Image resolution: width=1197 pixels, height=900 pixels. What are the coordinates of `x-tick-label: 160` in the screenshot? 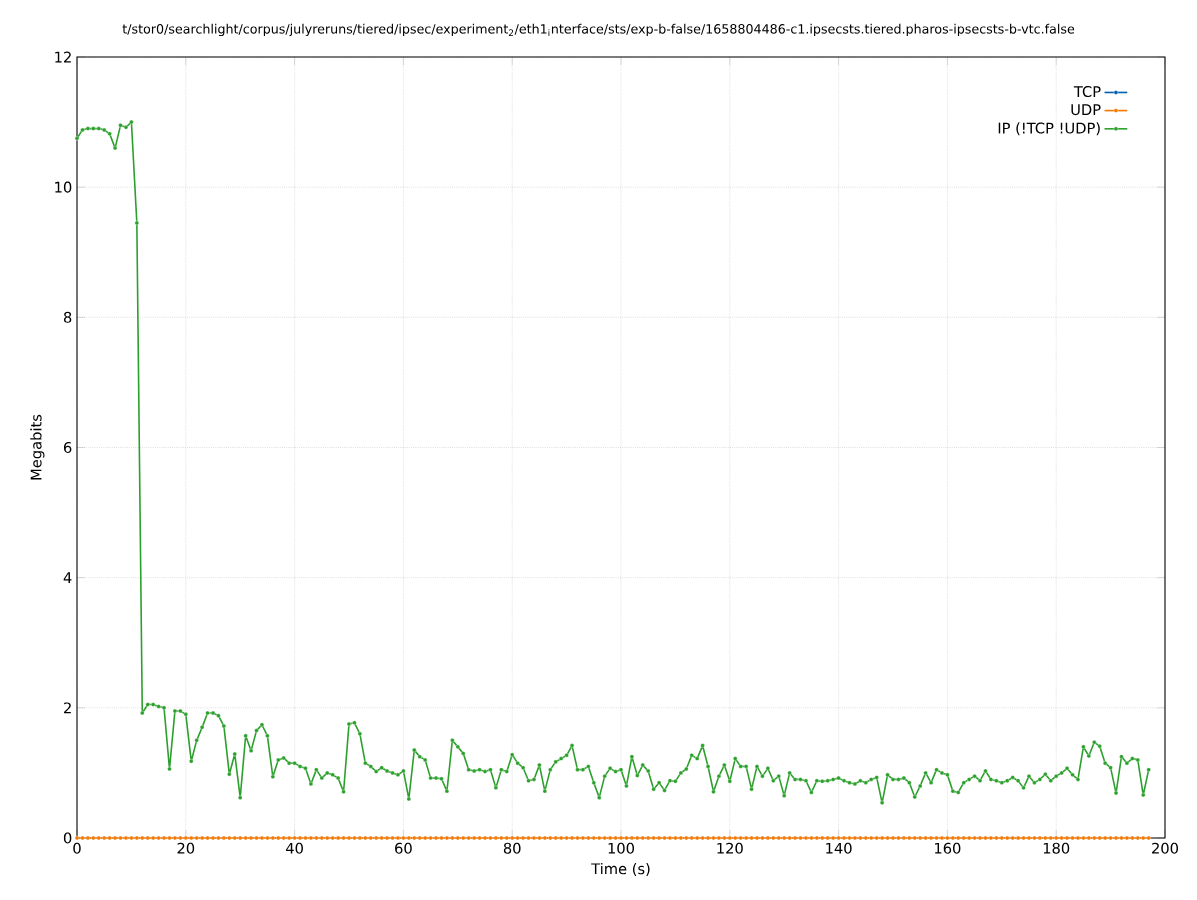 It's located at (948, 848).